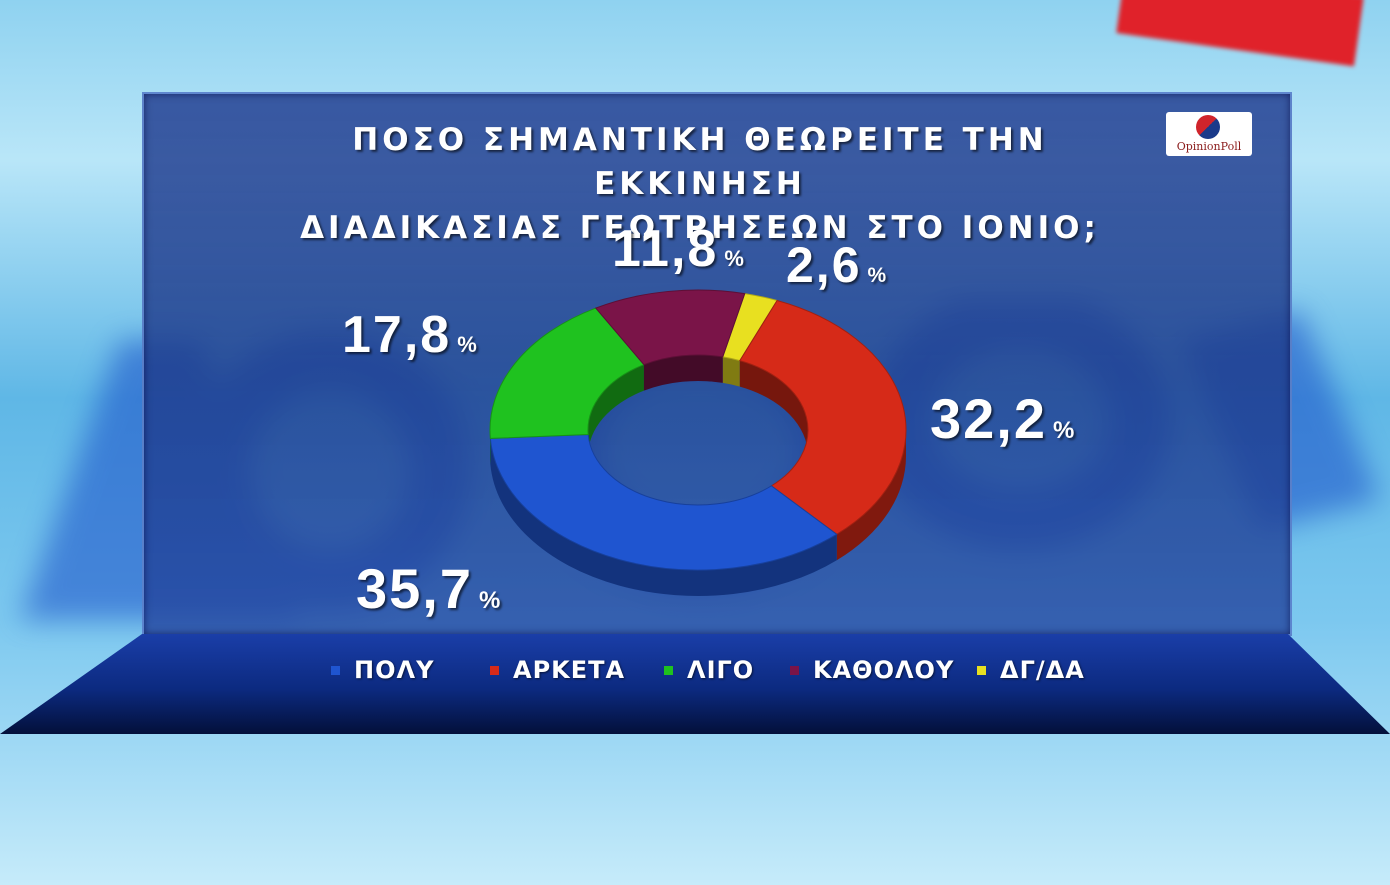  I want to click on value-label-ΑΡΚΕΤΑ: 32,2%, so click(1003, 418).